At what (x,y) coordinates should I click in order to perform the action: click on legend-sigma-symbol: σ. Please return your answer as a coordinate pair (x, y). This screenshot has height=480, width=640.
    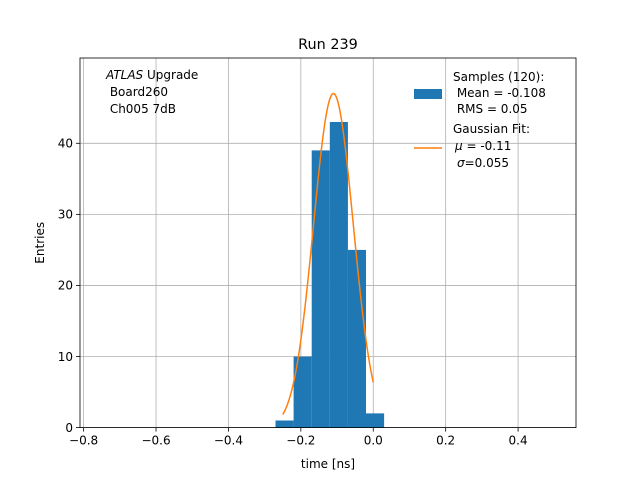
    Looking at the image, I should click on (461, 163).